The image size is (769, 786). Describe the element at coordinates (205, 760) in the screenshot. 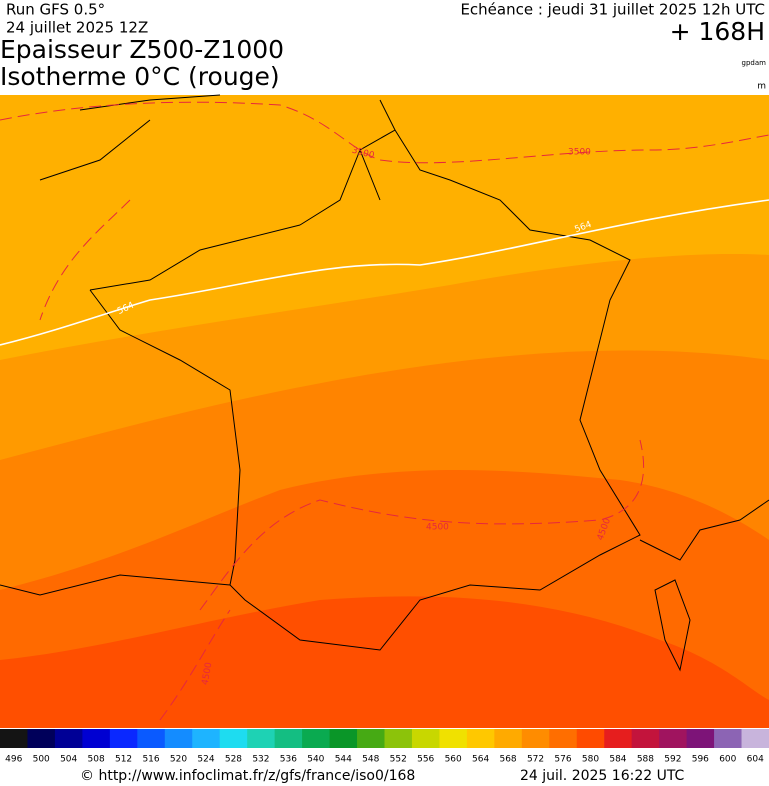

I see `colorbar-label: 524` at that location.